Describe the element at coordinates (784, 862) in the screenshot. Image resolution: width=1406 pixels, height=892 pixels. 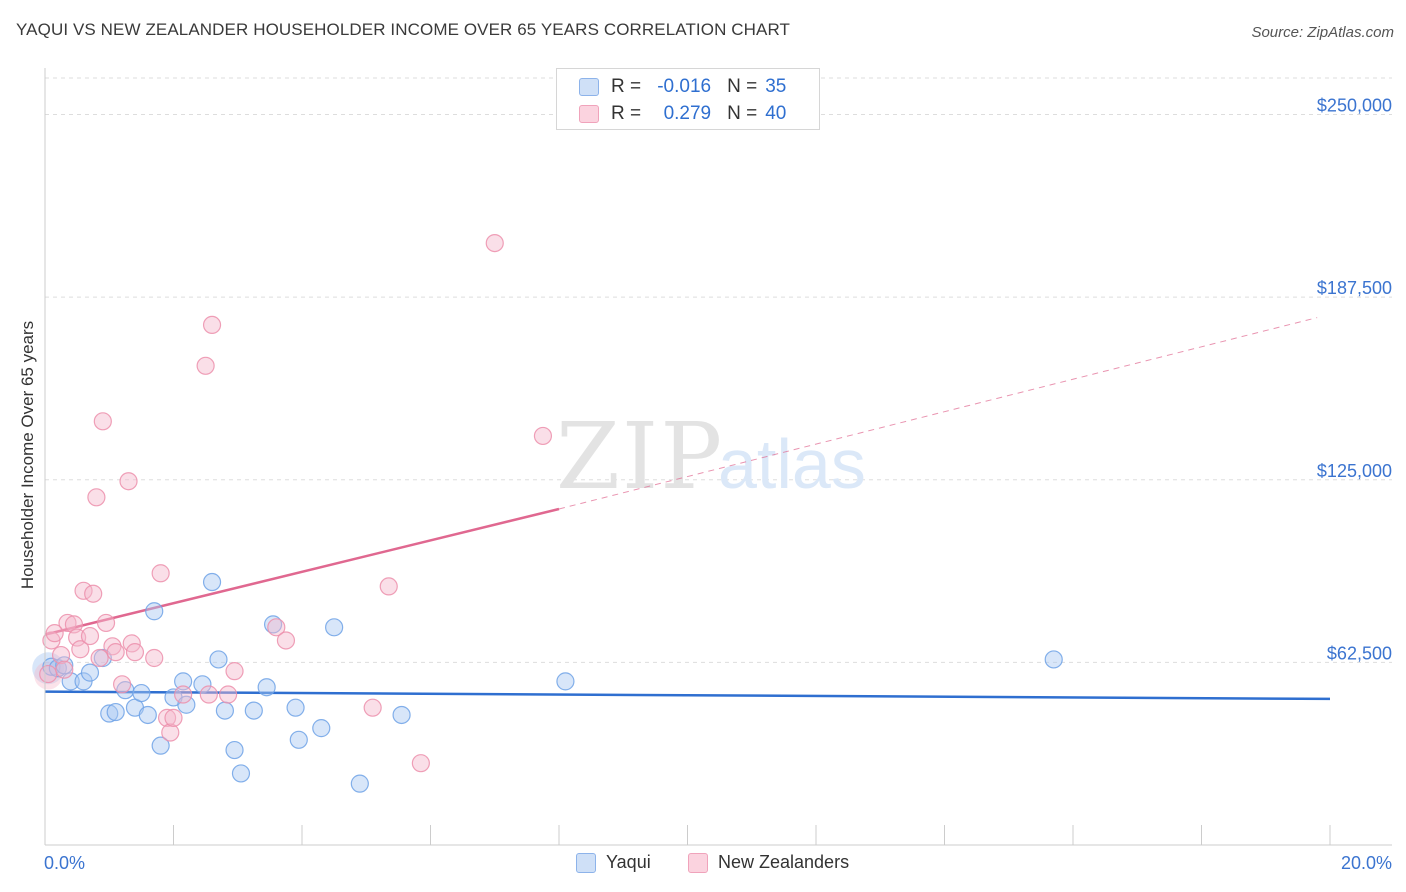
I see `series-legend-label-new-zealanders: New Zealanders` at that location.